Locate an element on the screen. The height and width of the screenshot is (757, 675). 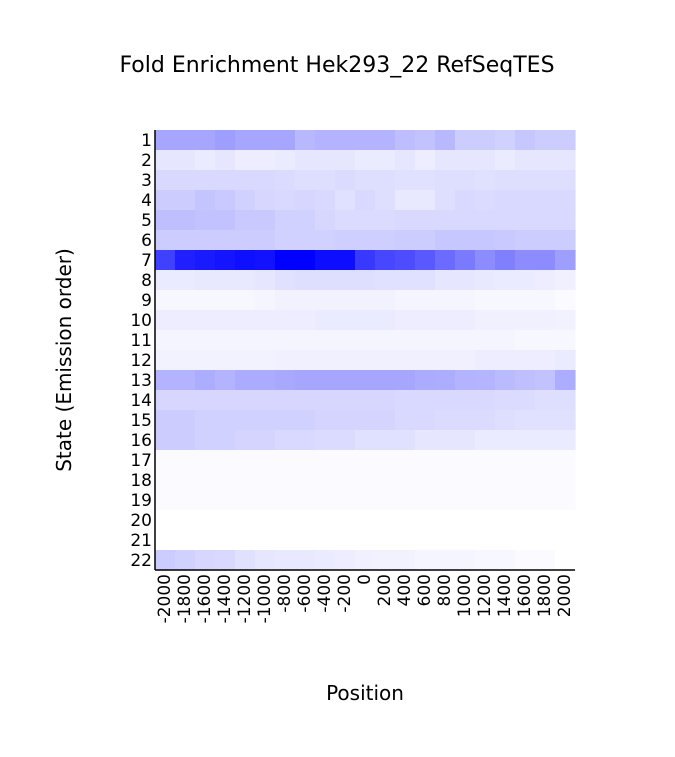
y-tick-label: 16 is located at coordinates (141, 441).